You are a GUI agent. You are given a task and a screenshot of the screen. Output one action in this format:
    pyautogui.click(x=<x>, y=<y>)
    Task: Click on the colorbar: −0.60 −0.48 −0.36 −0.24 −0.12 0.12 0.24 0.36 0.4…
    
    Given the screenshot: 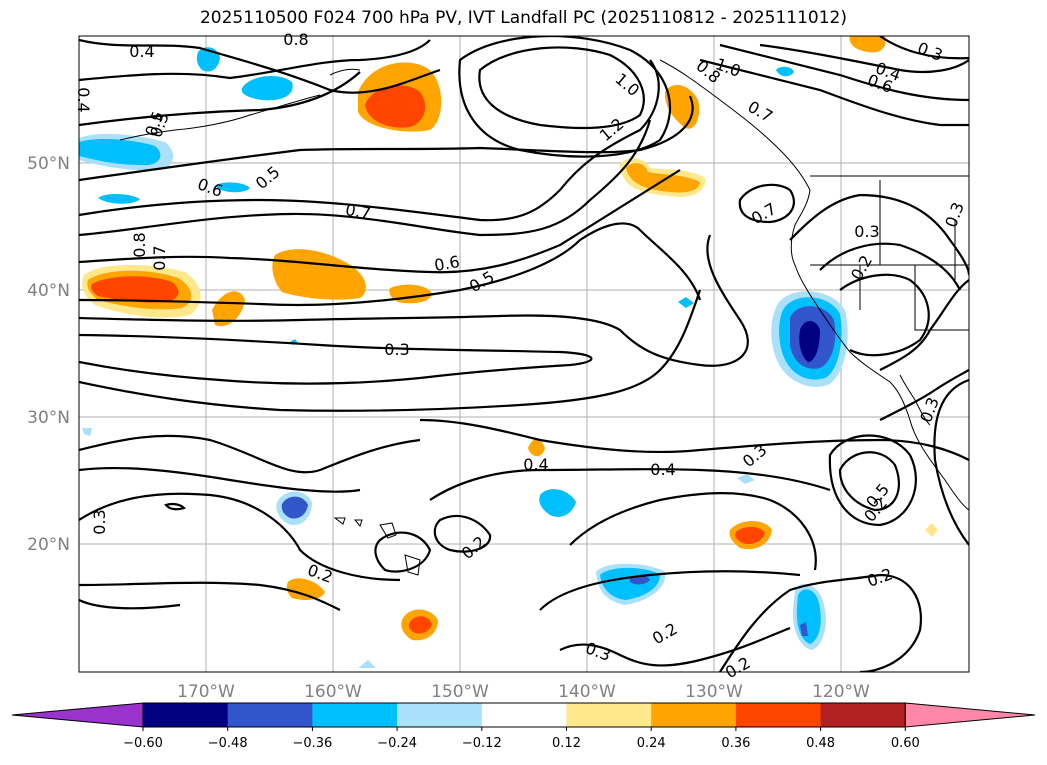 What is the action you would take?
    pyautogui.click(x=523, y=726)
    